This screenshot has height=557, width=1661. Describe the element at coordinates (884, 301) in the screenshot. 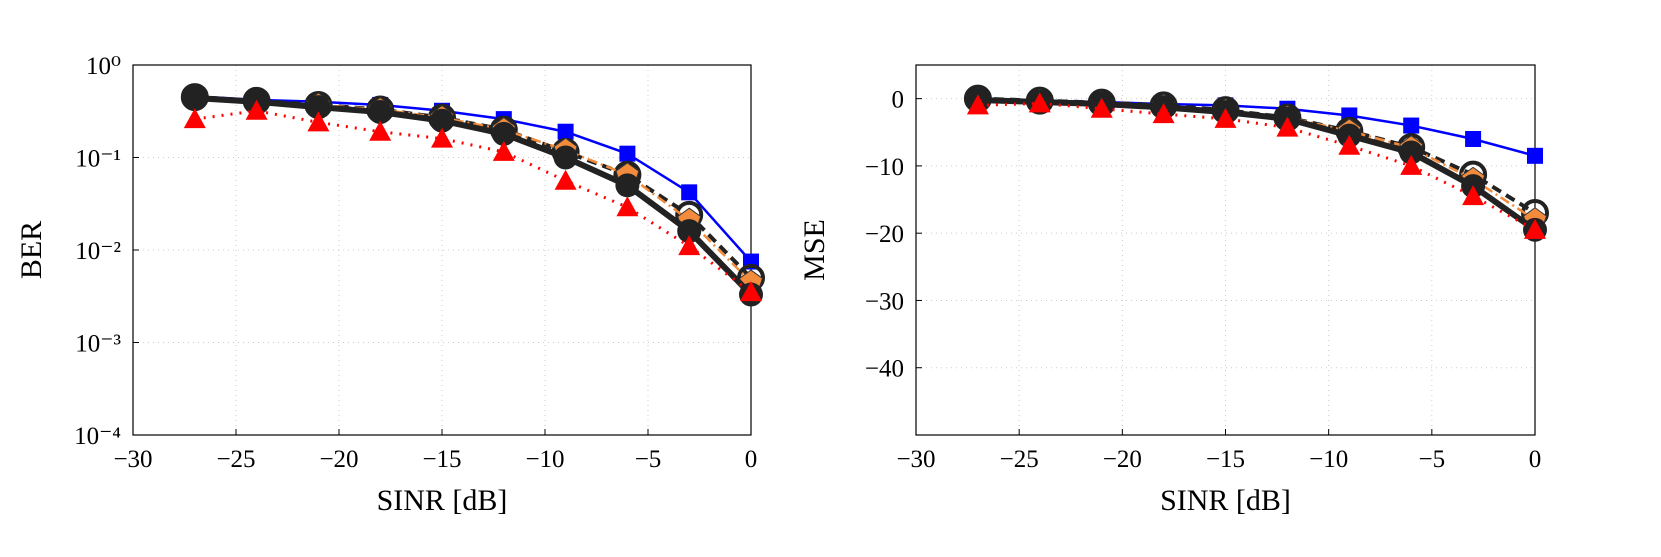

I see `y-tick-label: −30` at that location.